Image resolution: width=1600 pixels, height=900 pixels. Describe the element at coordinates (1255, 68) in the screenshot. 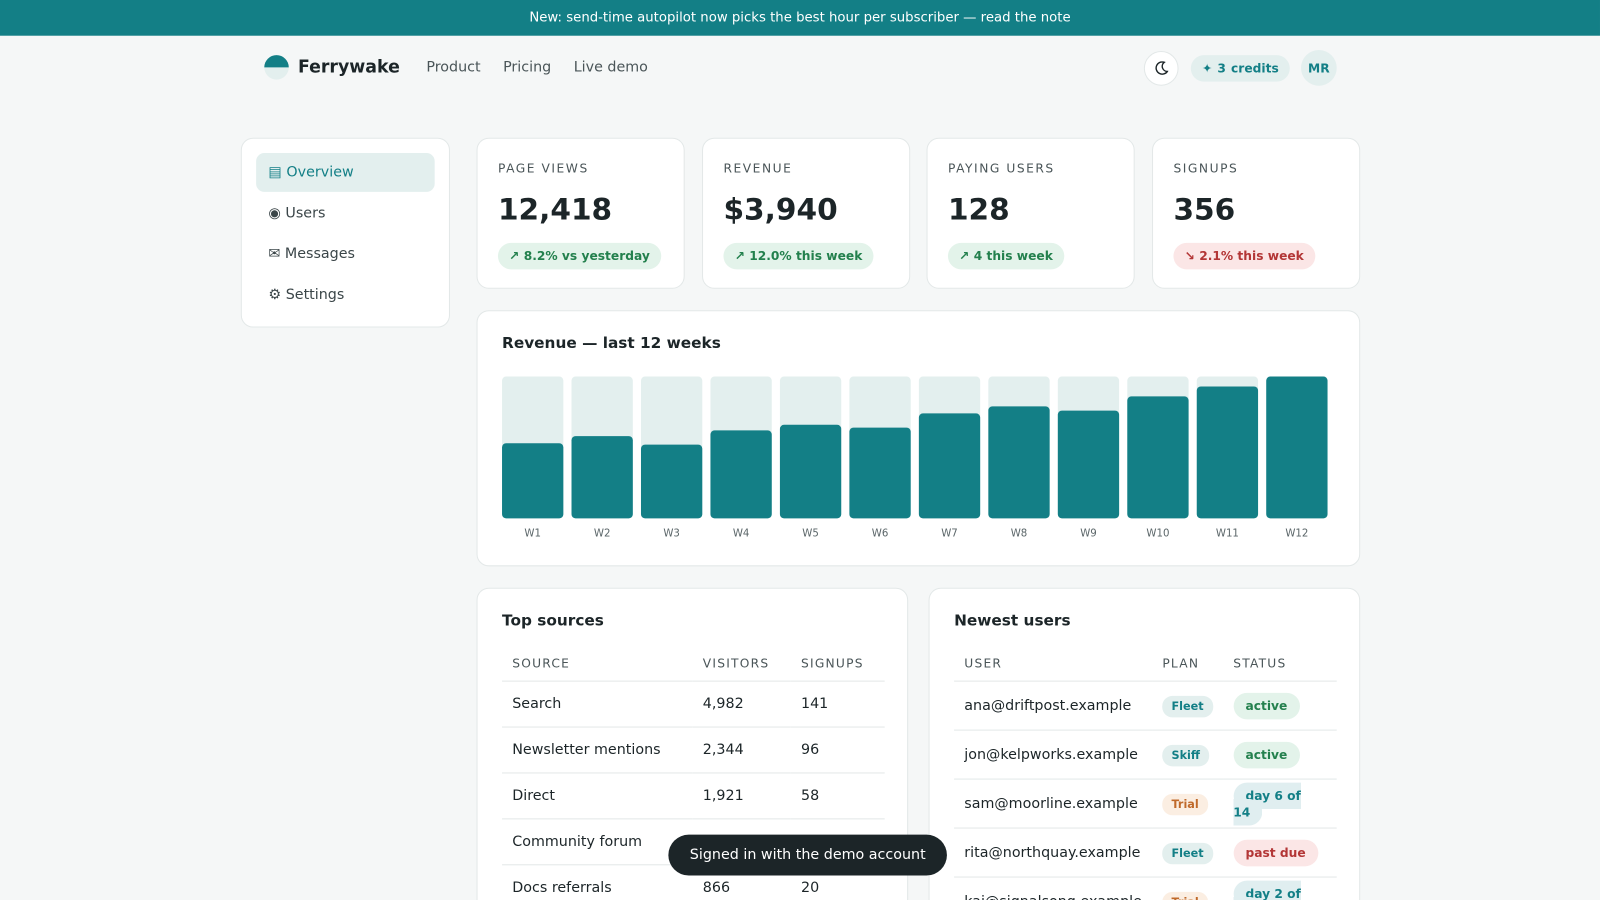

I see `credits-label: credits` at that location.